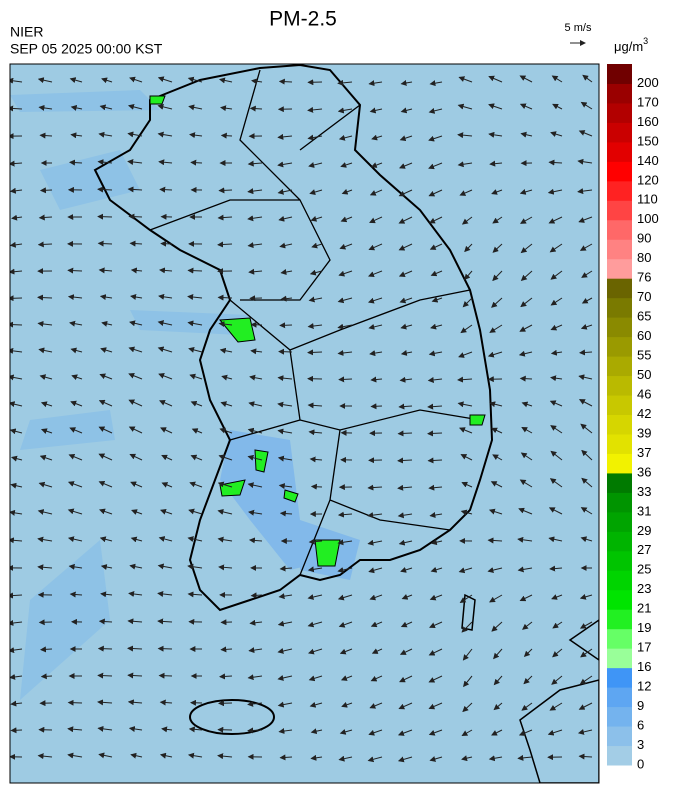 This screenshot has width=673, height=800. Describe the element at coordinates (640, 724) in the screenshot. I see `colorbar-label: 6` at that location.